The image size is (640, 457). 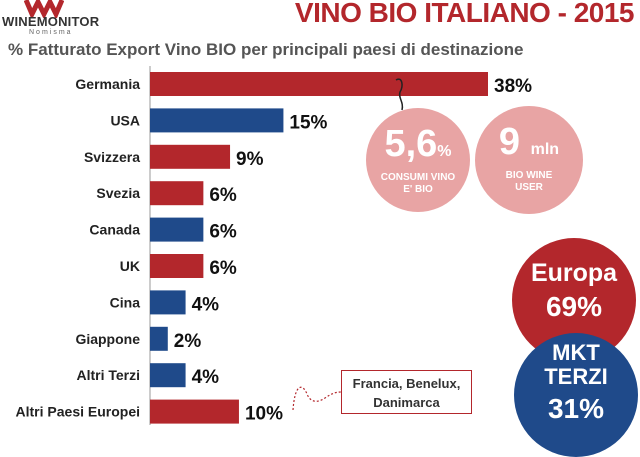 I want to click on terzi-circle: MKT TERZI 31%, so click(x=576, y=395).